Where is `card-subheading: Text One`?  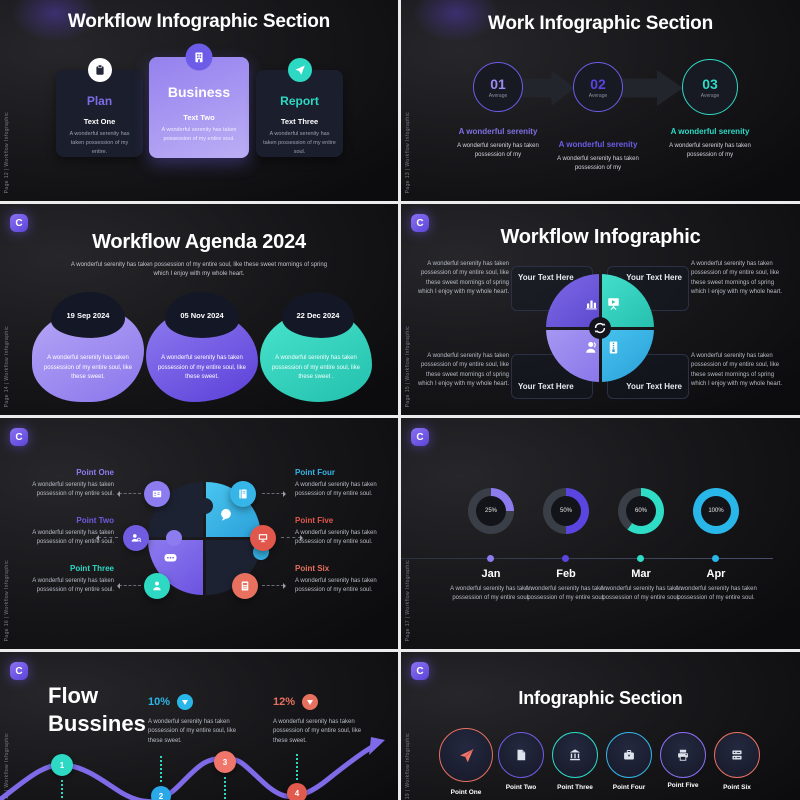
card-subheading: Text One is located at coordinates (99, 121).